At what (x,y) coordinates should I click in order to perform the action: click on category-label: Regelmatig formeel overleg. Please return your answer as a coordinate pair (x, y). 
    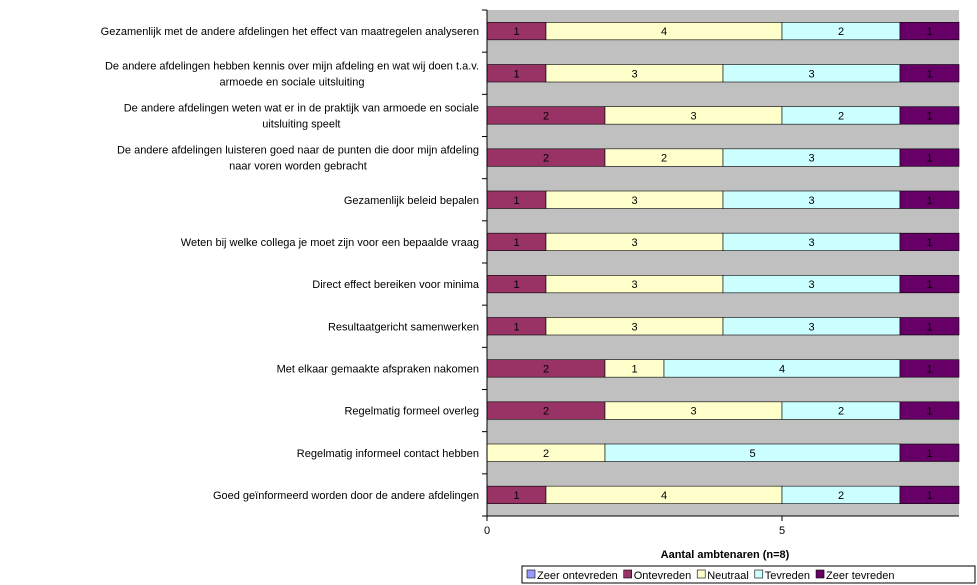
    Looking at the image, I should click on (411, 412).